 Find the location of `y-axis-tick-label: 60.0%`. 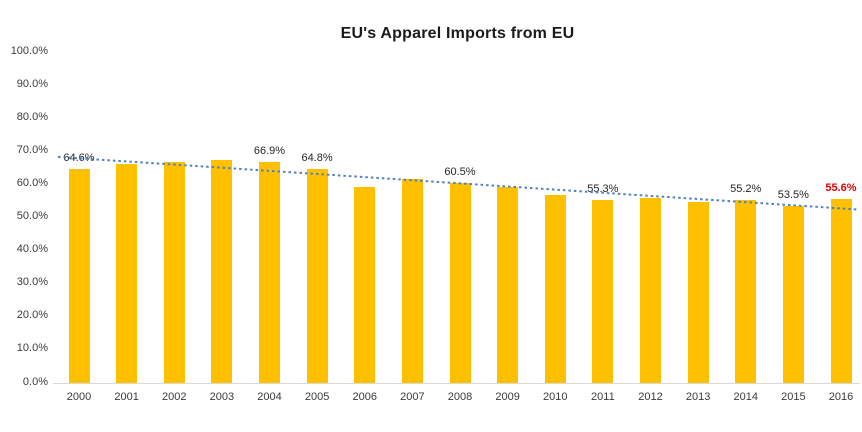

y-axis-tick-label: 60.0% is located at coordinates (32, 182).